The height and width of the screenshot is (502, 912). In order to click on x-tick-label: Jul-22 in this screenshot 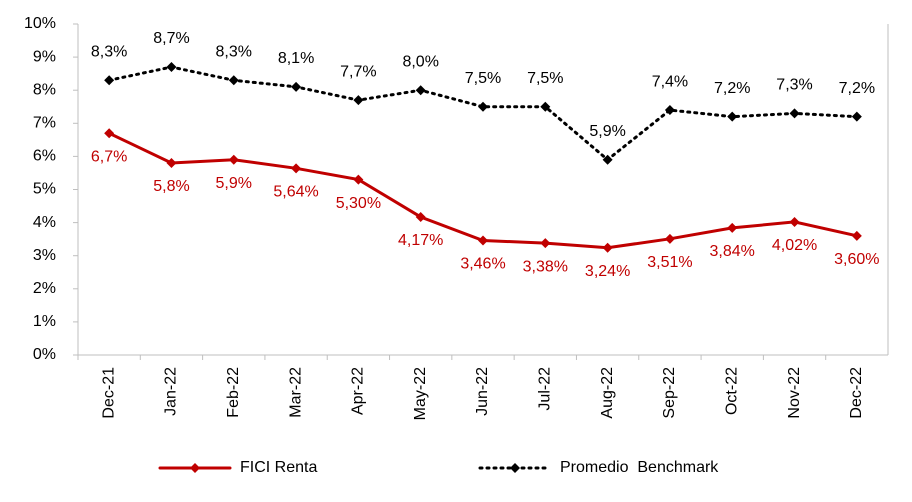, I will do `click(545, 389)`.